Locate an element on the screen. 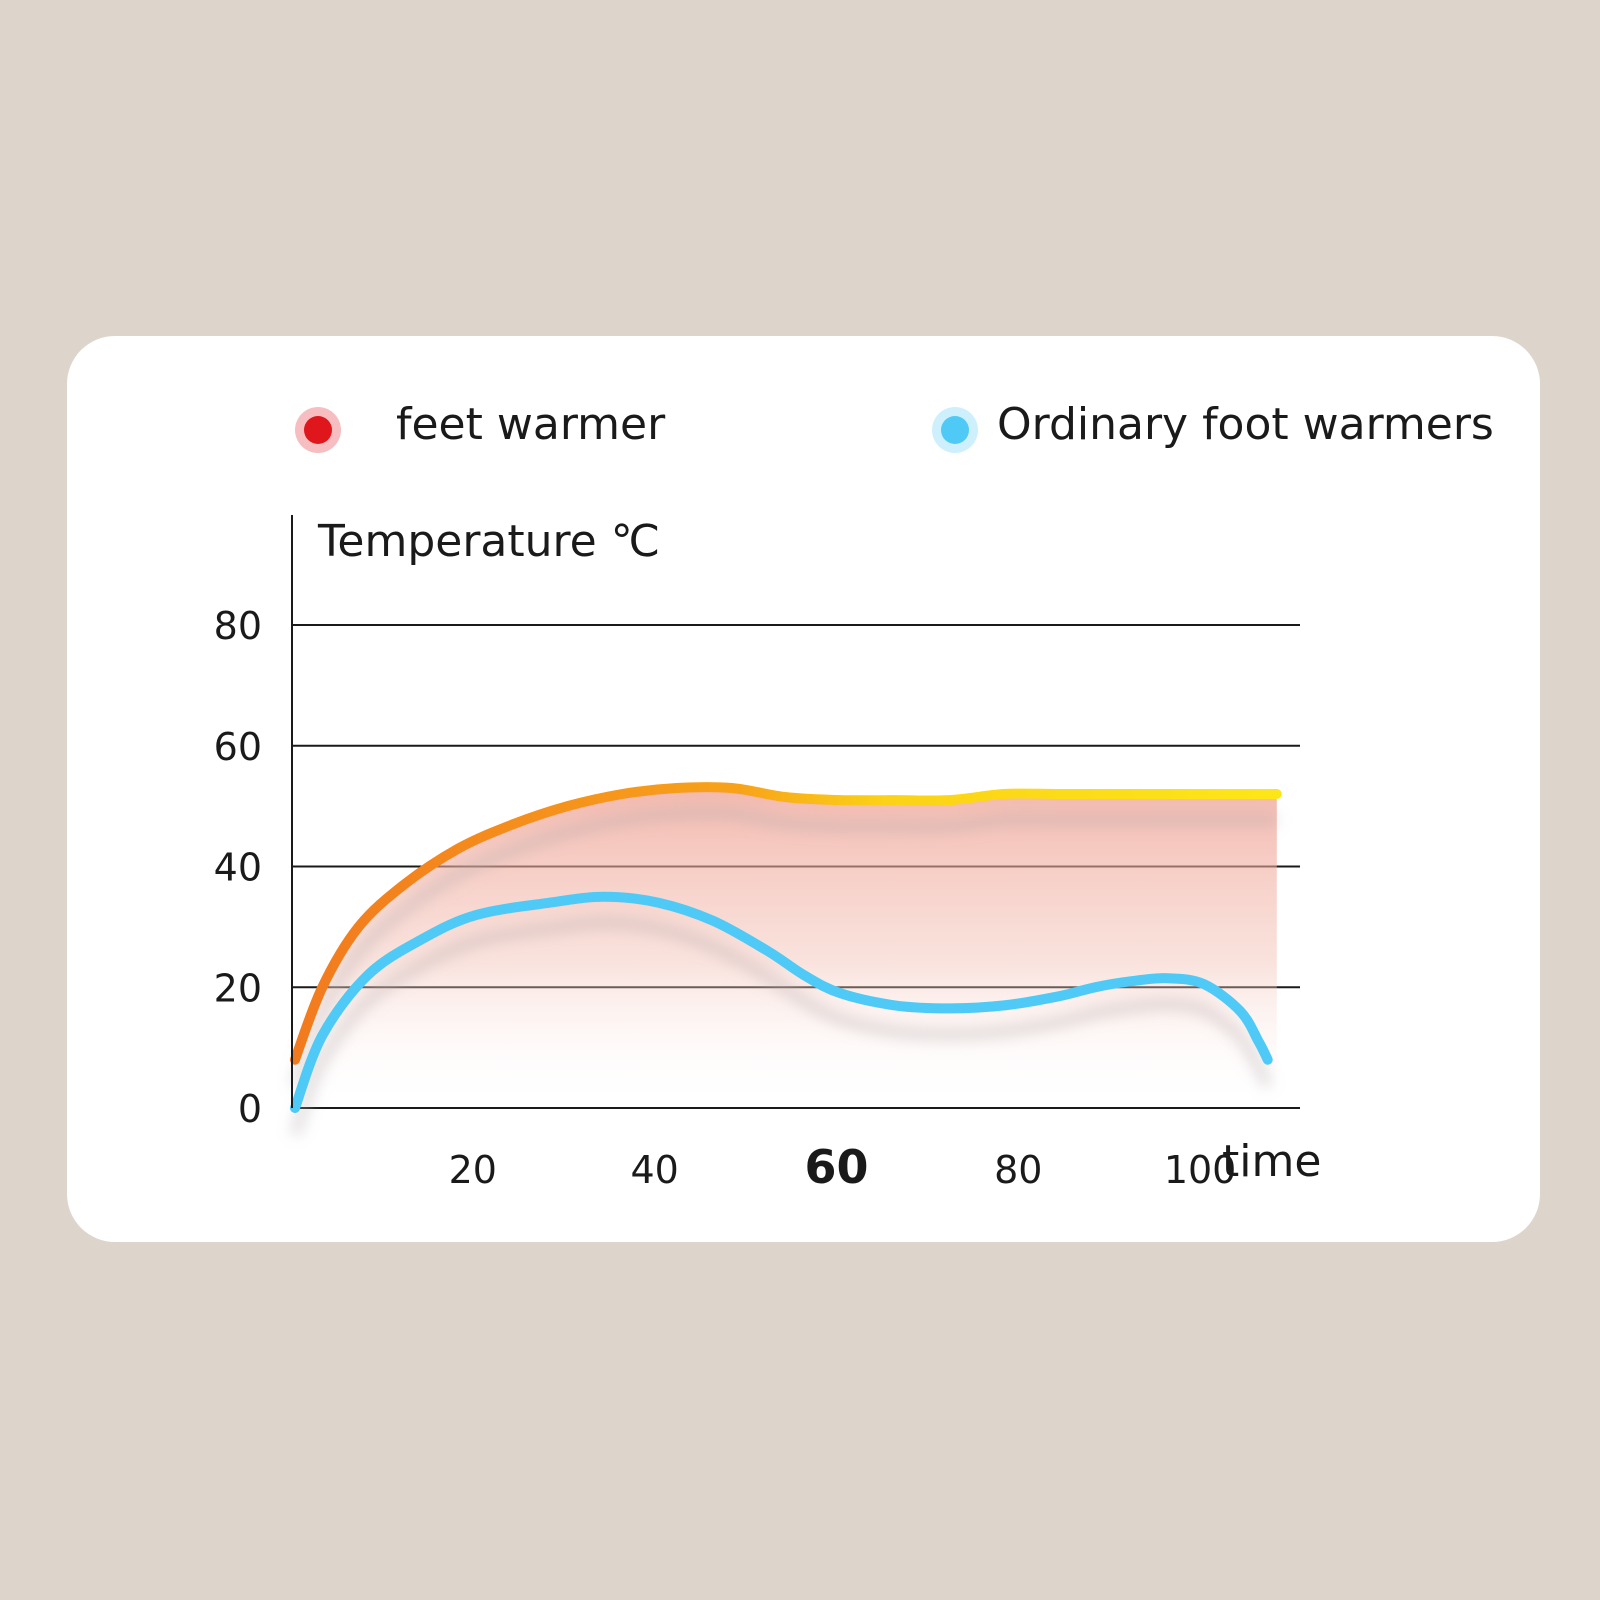 The height and width of the screenshot is (1600, 1600). y-tick-label: 40 is located at coordinates (238, 868).